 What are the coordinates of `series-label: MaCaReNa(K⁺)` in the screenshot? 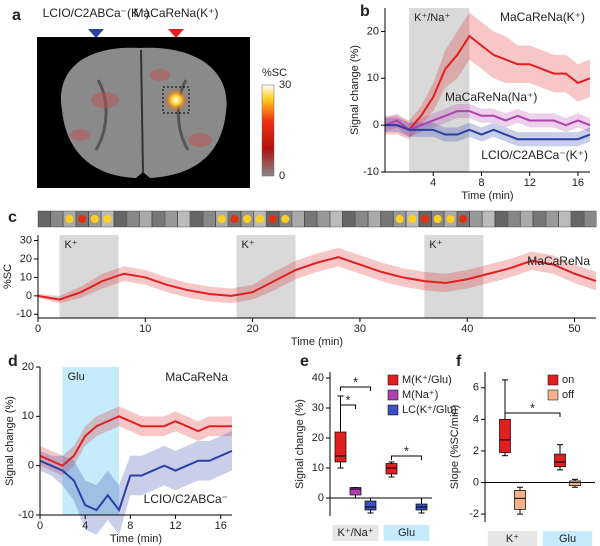 It's located at (542, 17).